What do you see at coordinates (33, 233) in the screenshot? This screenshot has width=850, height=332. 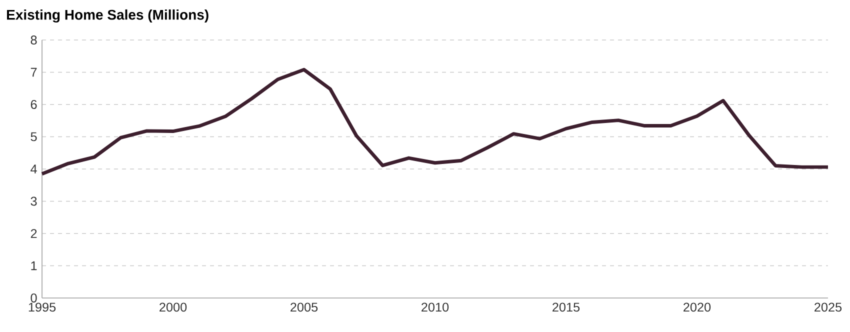 I see `y-tick-label: 2` at bounding box center [33, 233].